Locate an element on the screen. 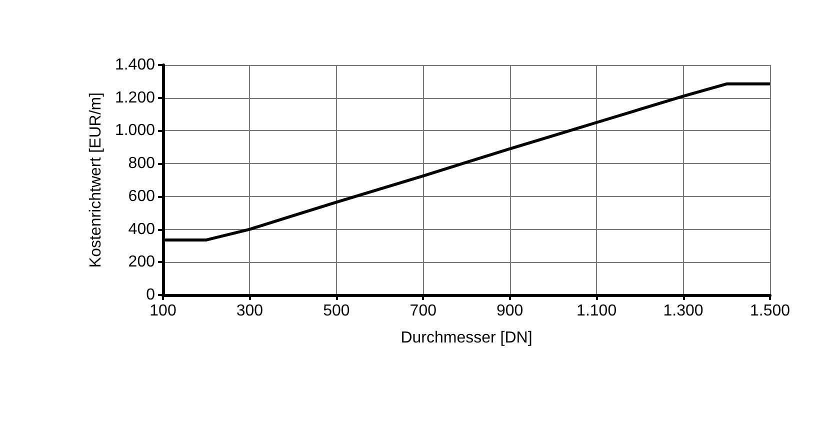 The width and height of the screenshot is (823, 425). x-tick-label: 500 is located at coordinates (336, 311).